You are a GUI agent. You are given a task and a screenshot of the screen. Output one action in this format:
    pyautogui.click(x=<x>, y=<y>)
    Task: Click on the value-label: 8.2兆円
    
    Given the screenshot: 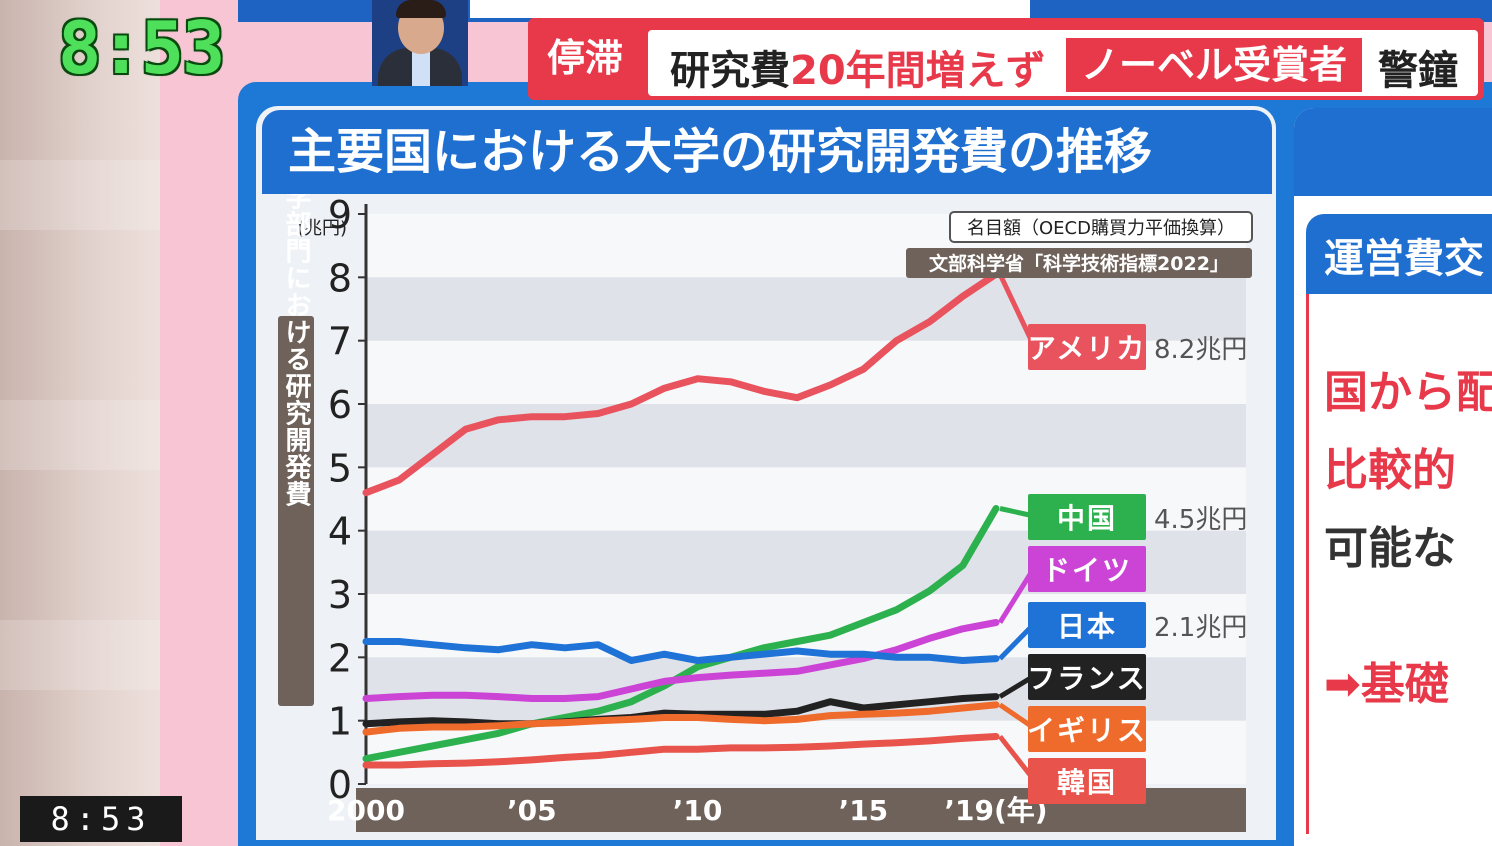 What is the action you would take?
    pyautogui.click(x=1200, y=350)
    